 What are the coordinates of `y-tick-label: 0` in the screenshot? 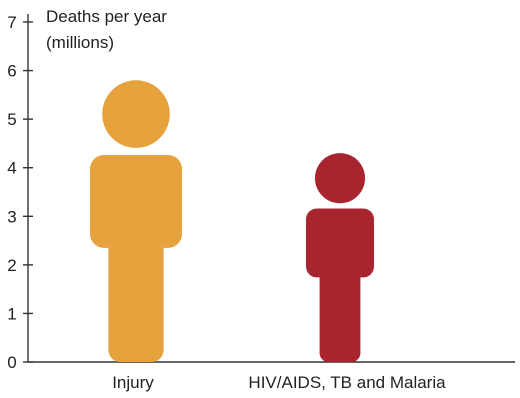 It's located at (11, 362).